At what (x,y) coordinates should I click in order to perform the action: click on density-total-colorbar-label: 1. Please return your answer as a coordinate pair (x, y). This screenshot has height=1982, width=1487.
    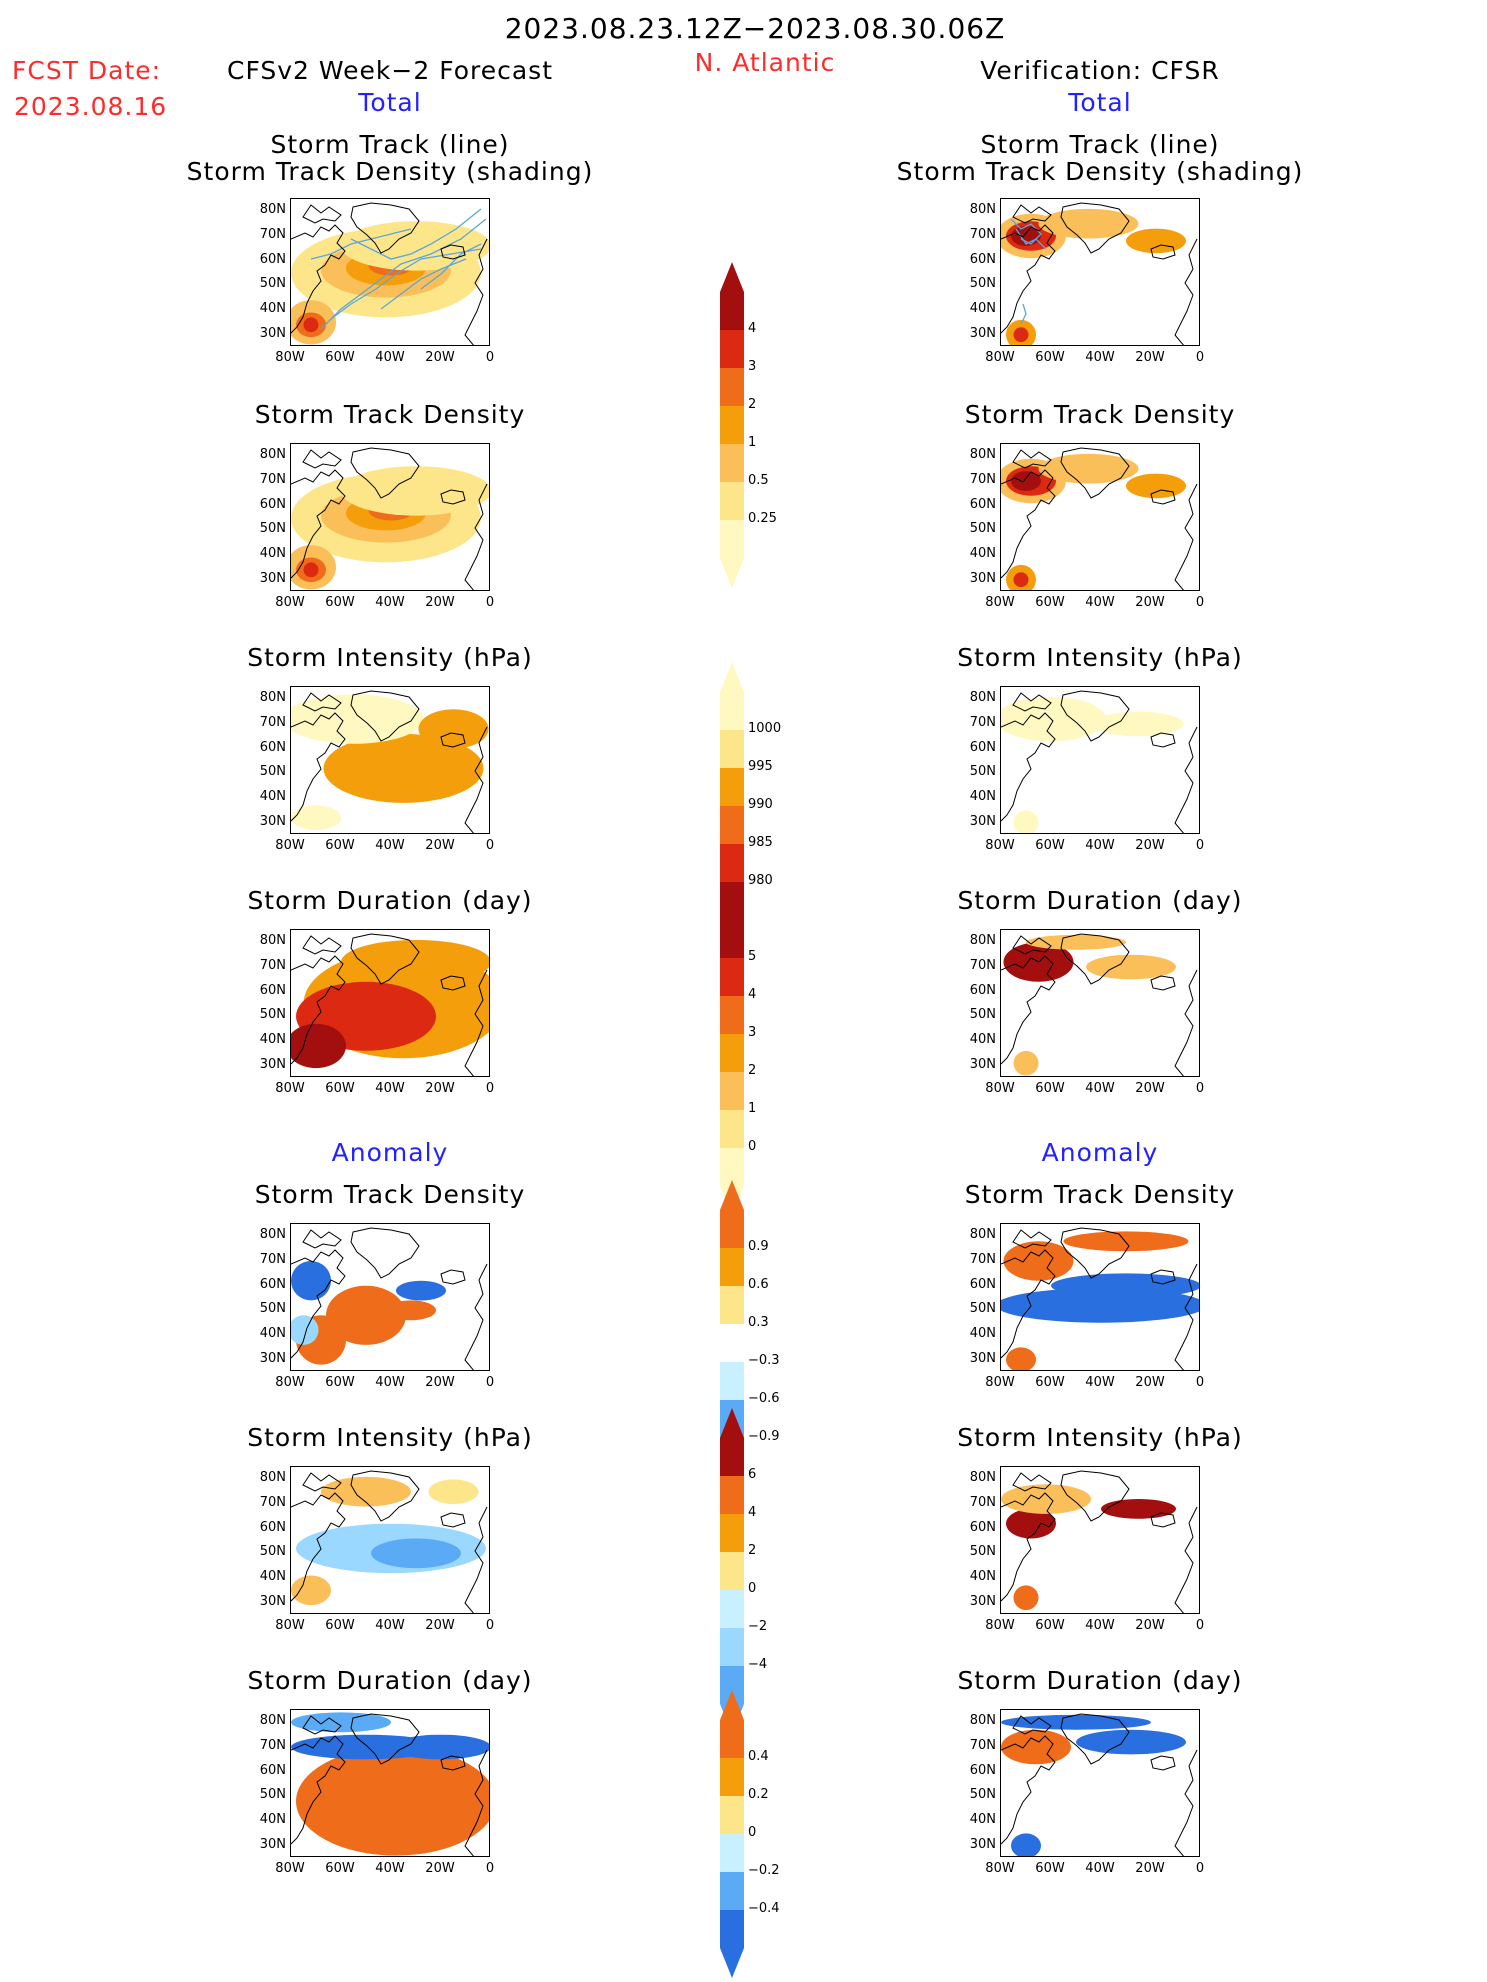
    Looking at the image, I should click on (752, 442).